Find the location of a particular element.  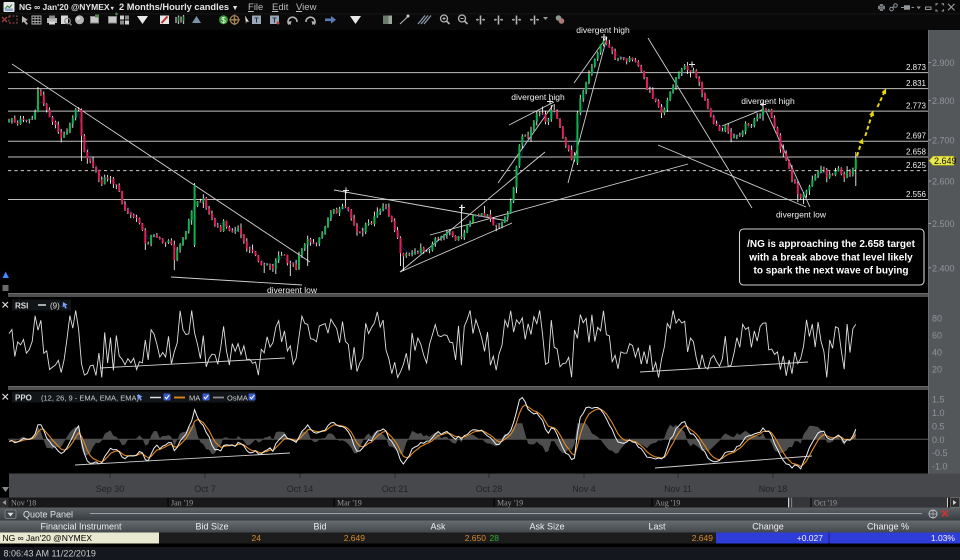

svg-text: (12, 26, 9 - EMA, EMA, EMA) is located at coordinates (90, 398).